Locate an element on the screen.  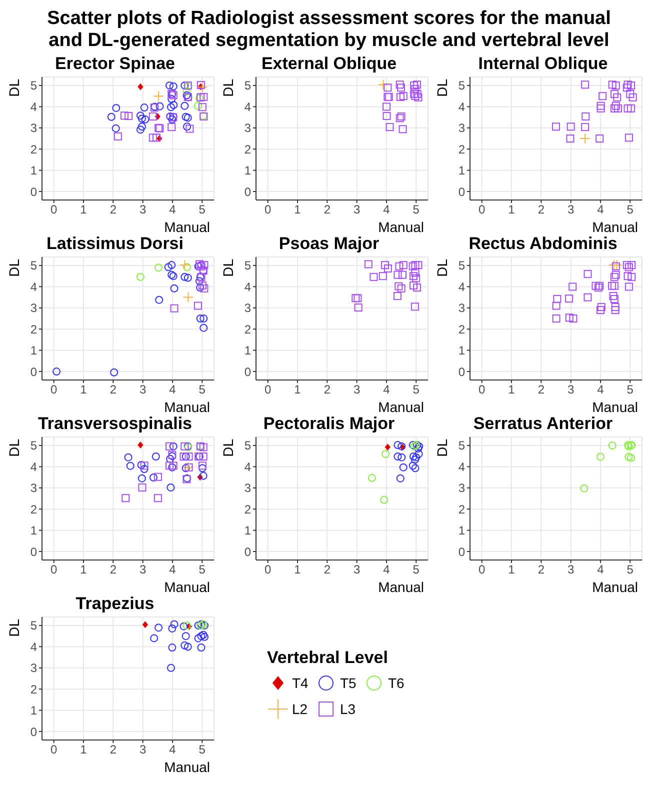
legend-title: Vertebral Level is located at coordinates (328, 658).